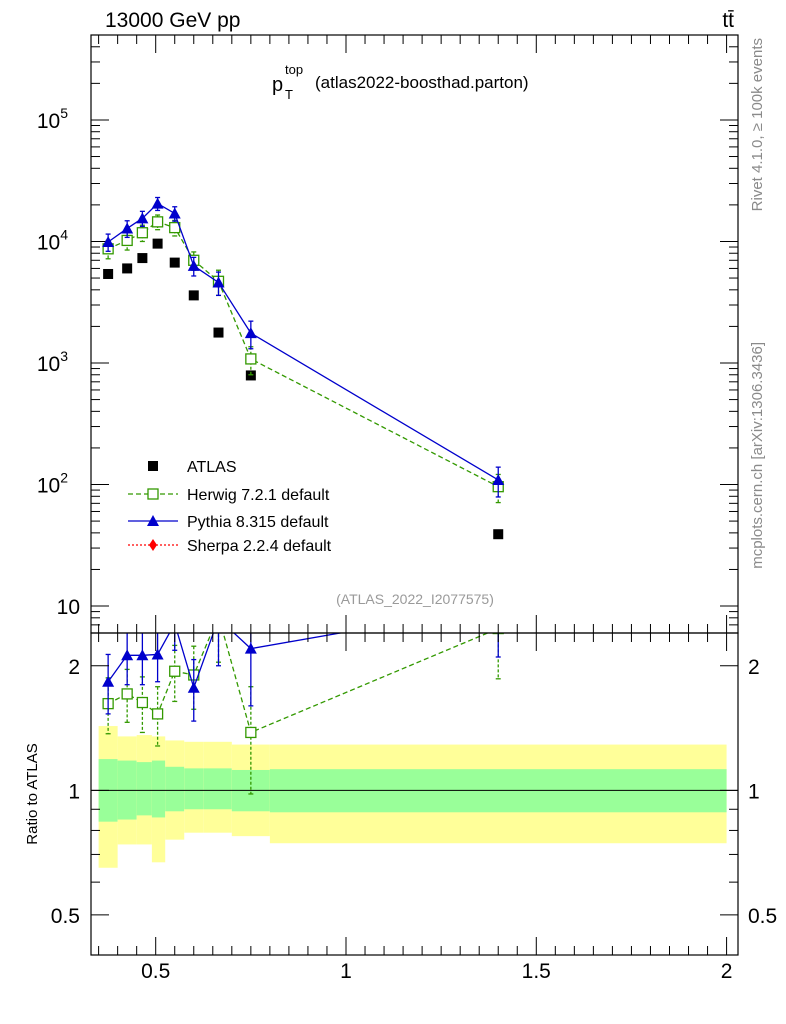  What do you see at coordinates (172, 20) in the screenshot?
I see `energy-label: 13000 GeV pp` at bounding box center [172, 20].